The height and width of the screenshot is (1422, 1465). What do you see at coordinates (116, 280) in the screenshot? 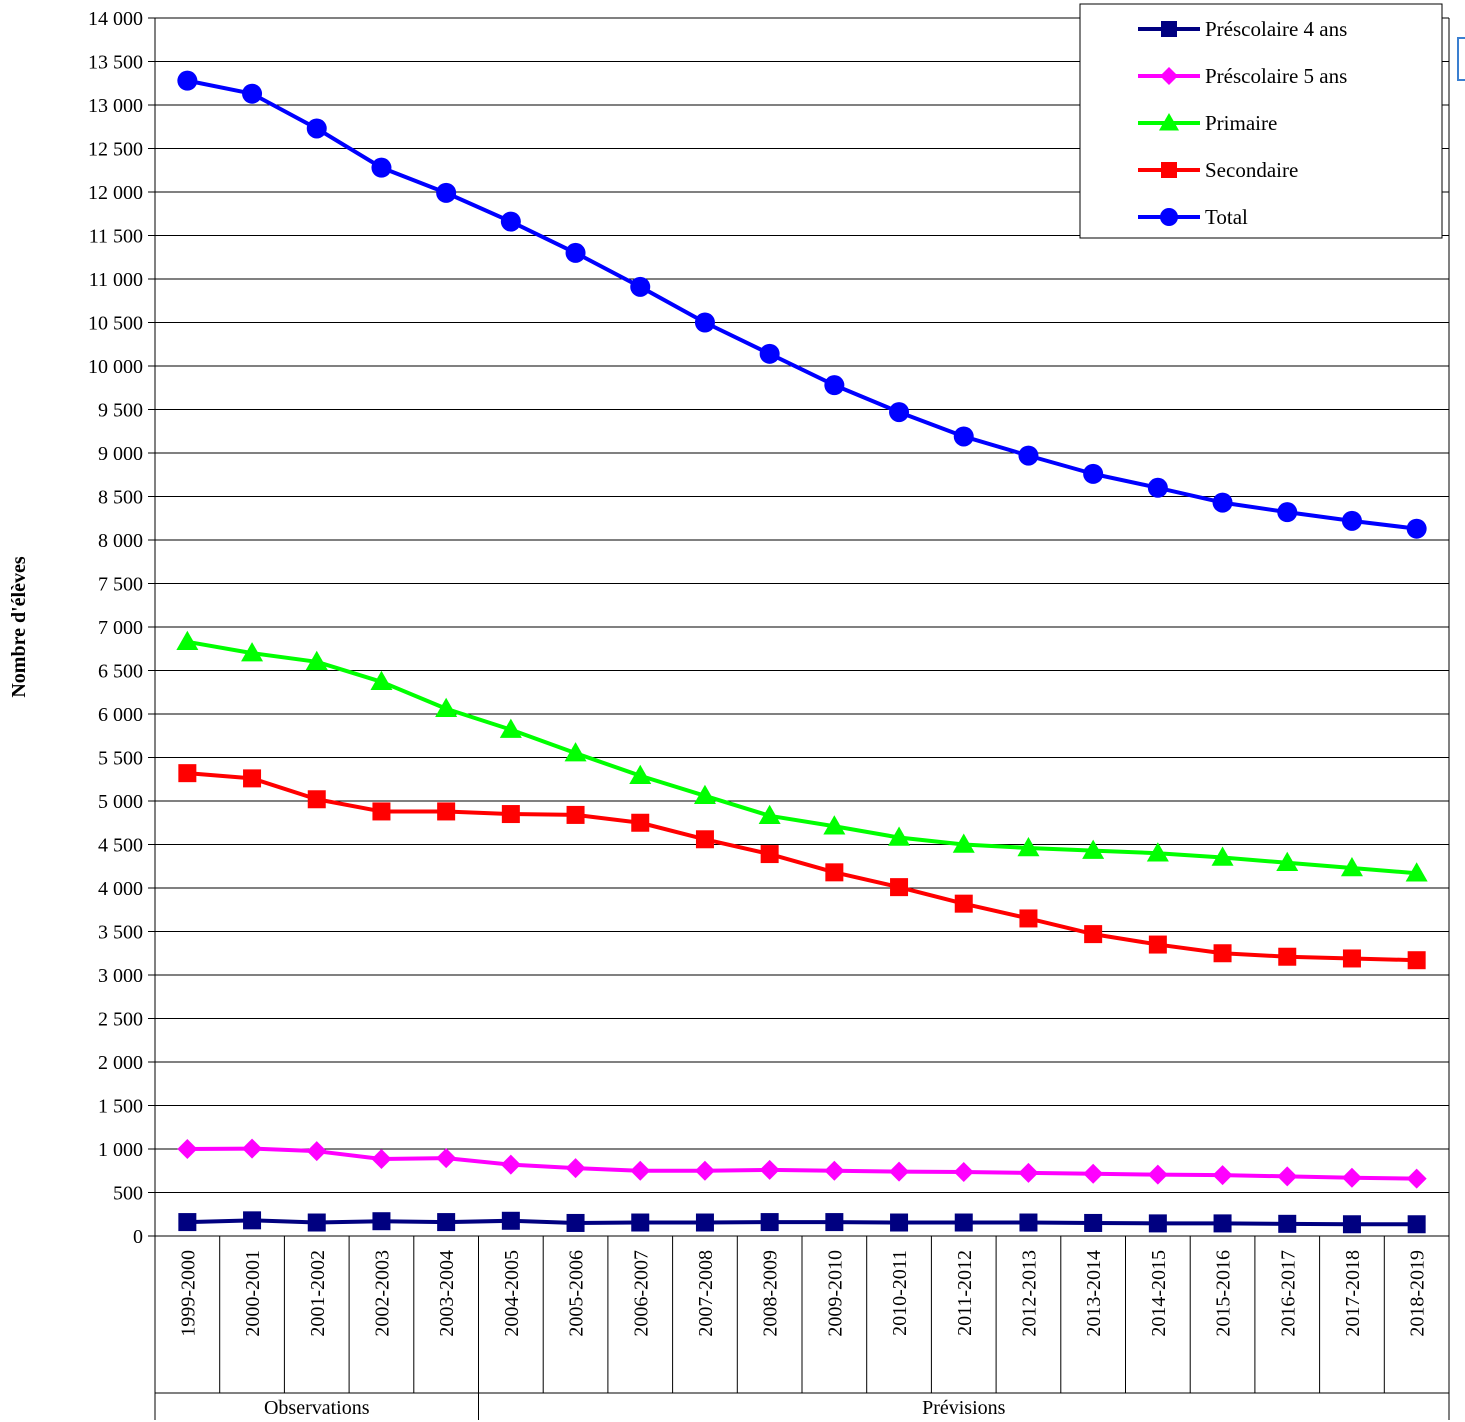
I see `y-tick-label: 11 000` at bounding box center [116, 280].